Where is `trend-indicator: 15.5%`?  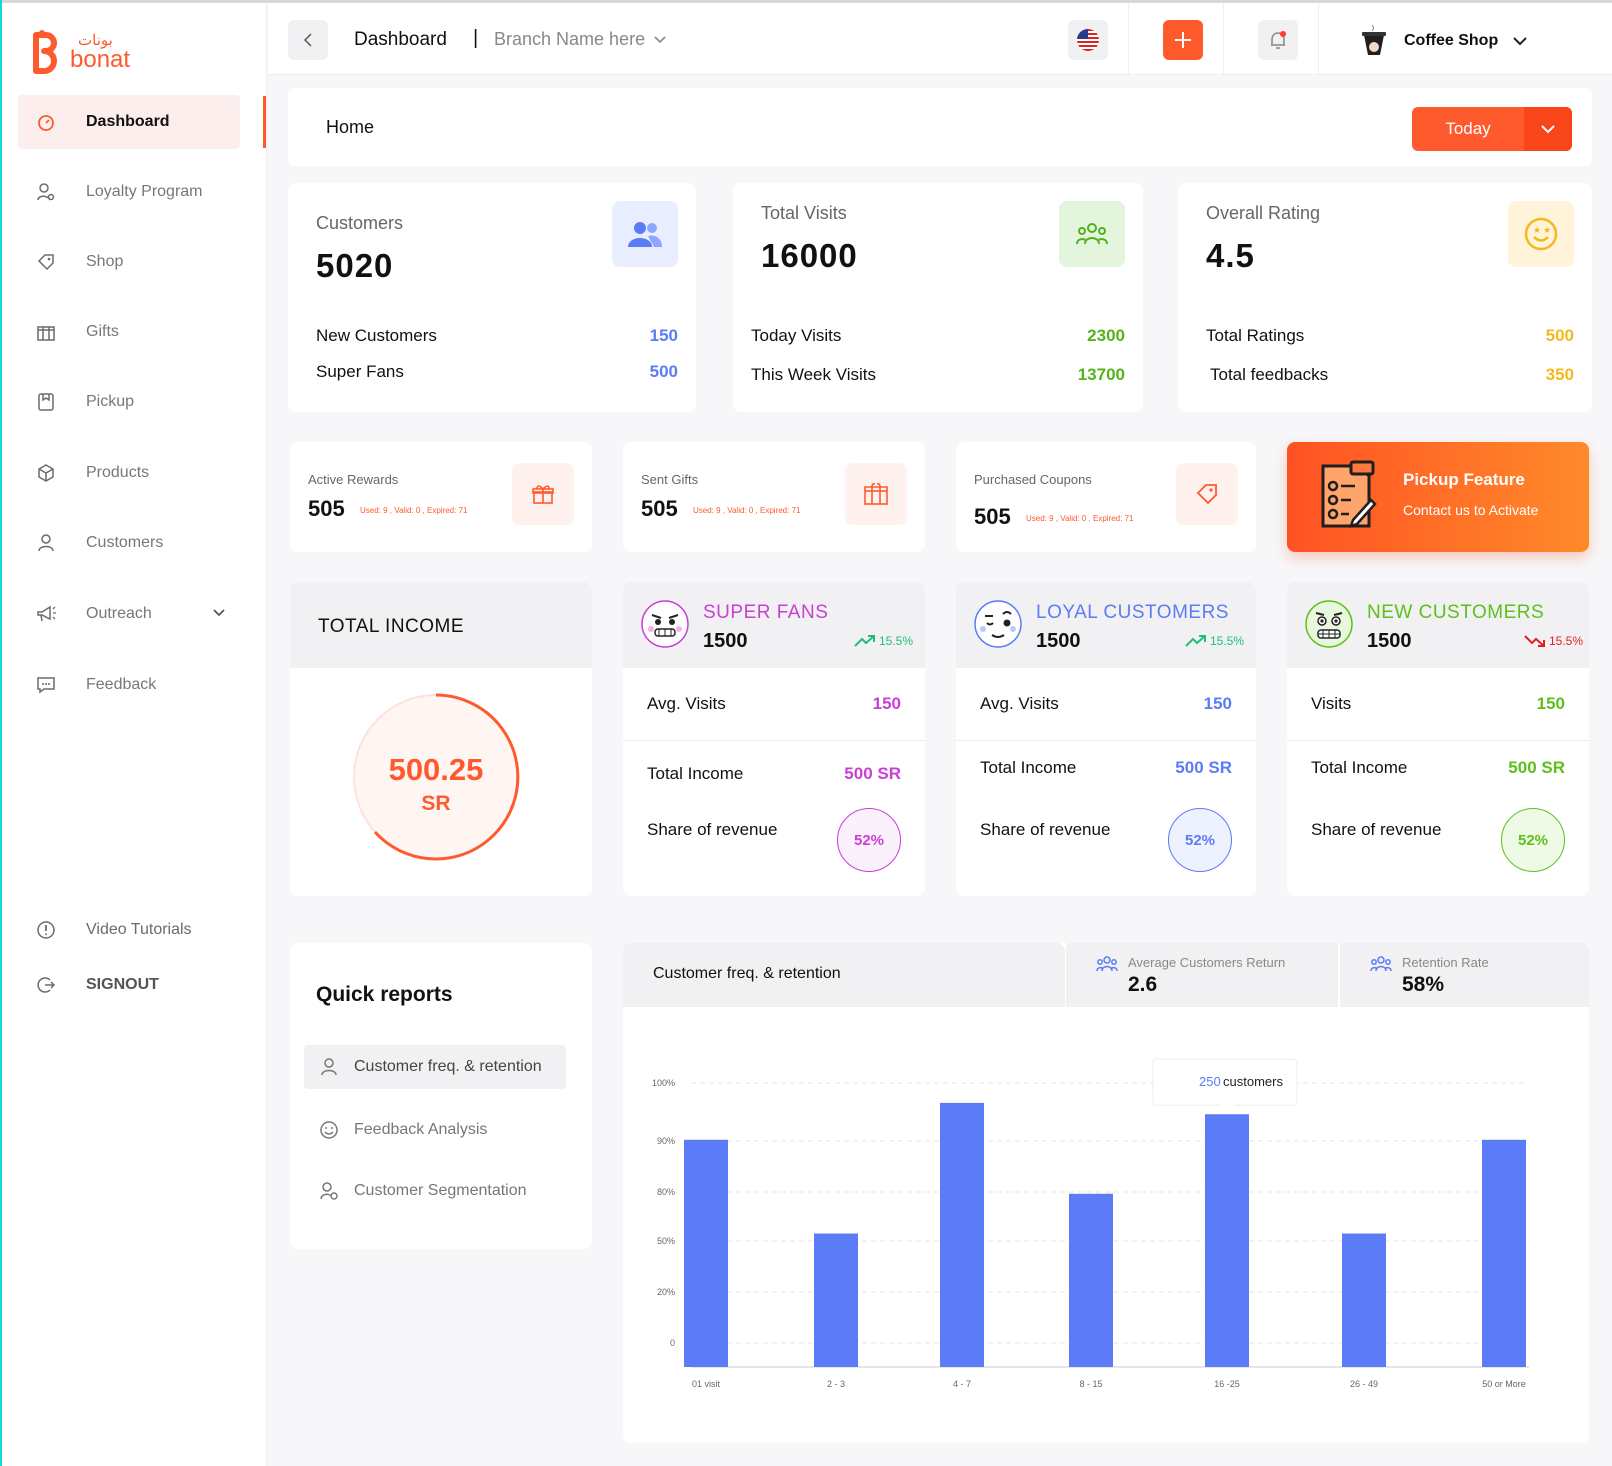 trend-indicator: 15.5% is located at coordinates (883, 641).